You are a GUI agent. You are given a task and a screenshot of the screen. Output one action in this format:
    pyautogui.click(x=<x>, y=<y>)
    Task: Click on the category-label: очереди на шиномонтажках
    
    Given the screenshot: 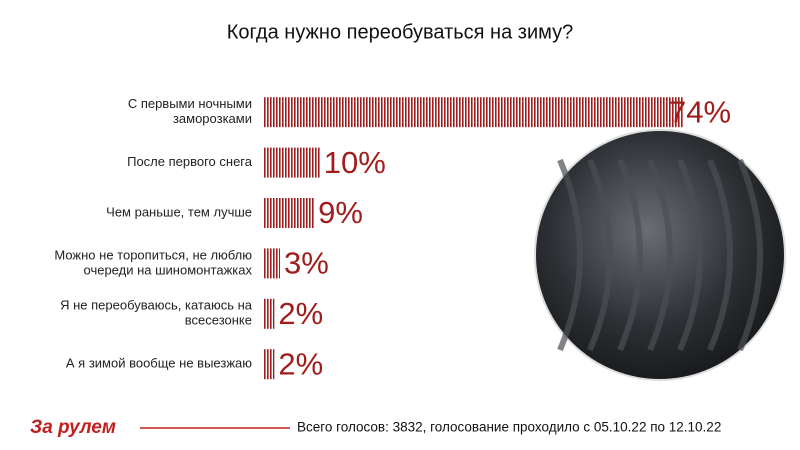 What is the action you would take?
    pyautogui.click(x=168, y=269)
    